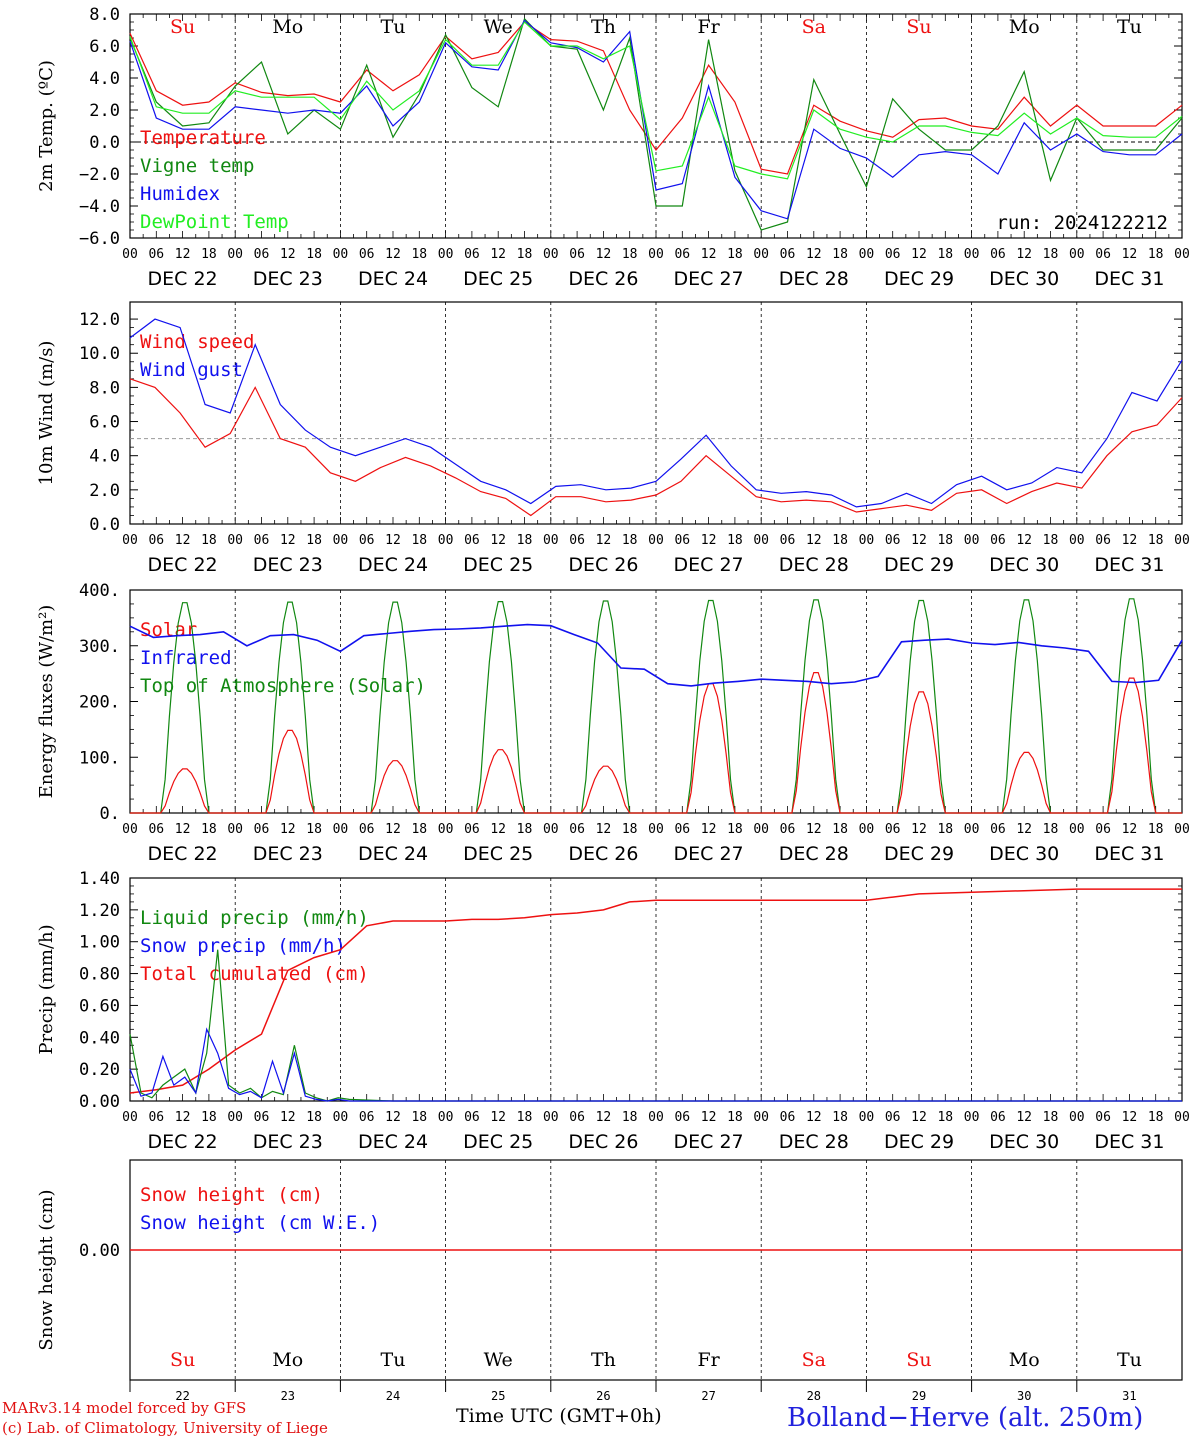 The image size is (1194, 1440). Describe the element at coordinates (708, 1360) in the screenshot. I see `weekday-label: Fr` at that location.